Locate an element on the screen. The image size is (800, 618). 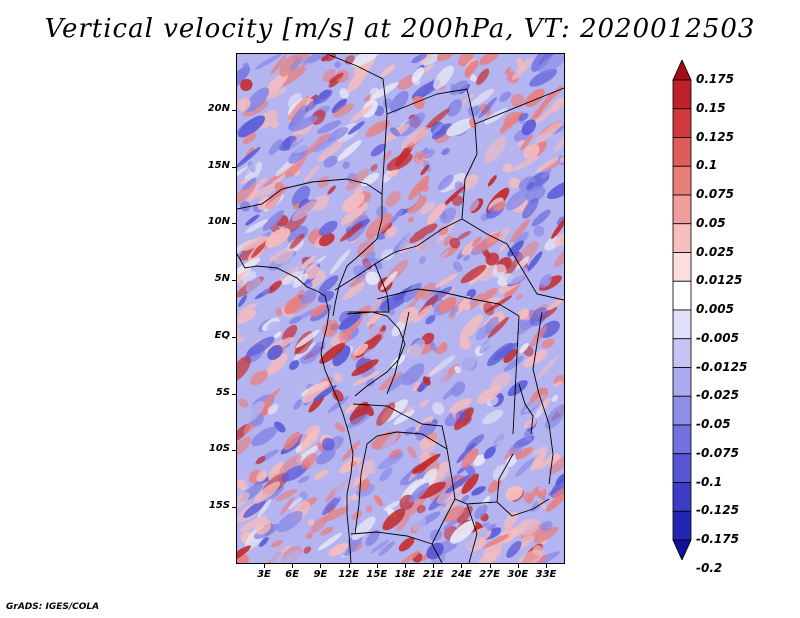
colorbar-label: -0.175 is located at coordinates (717, 539).